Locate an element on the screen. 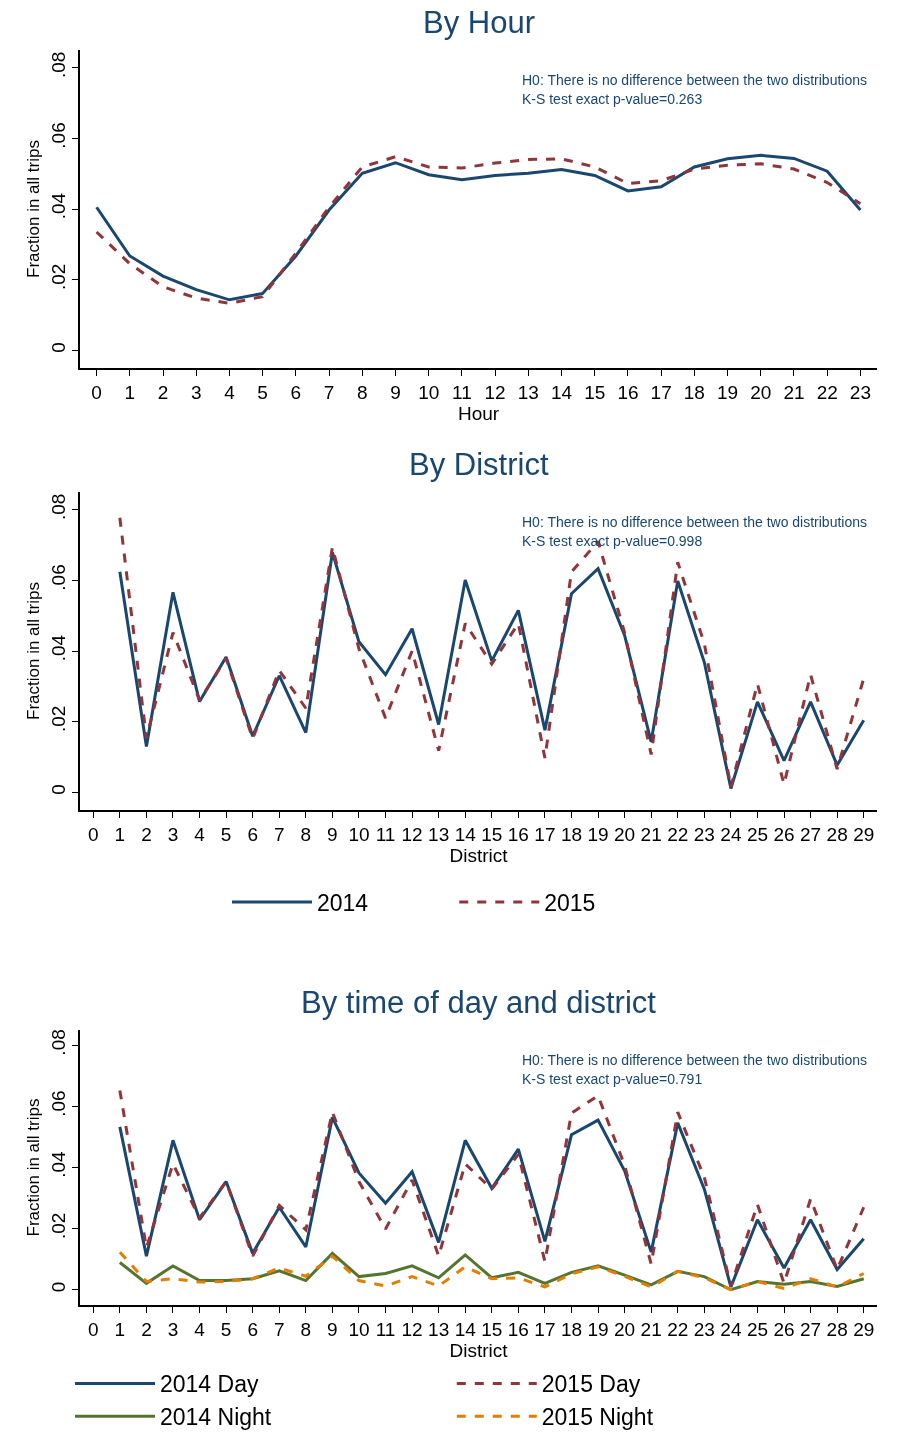 This screenshot has width=909, height=1454. x-tick-label: 15 is located at coordinates (595, 392).